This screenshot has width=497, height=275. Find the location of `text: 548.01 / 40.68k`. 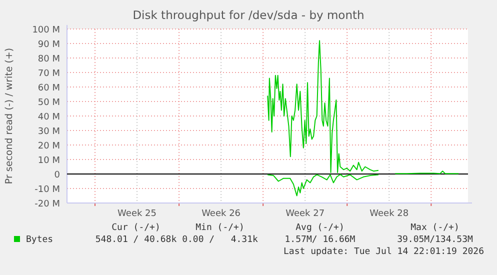

text: 548.01 / 40.68k is located at coordinates (136, 240).